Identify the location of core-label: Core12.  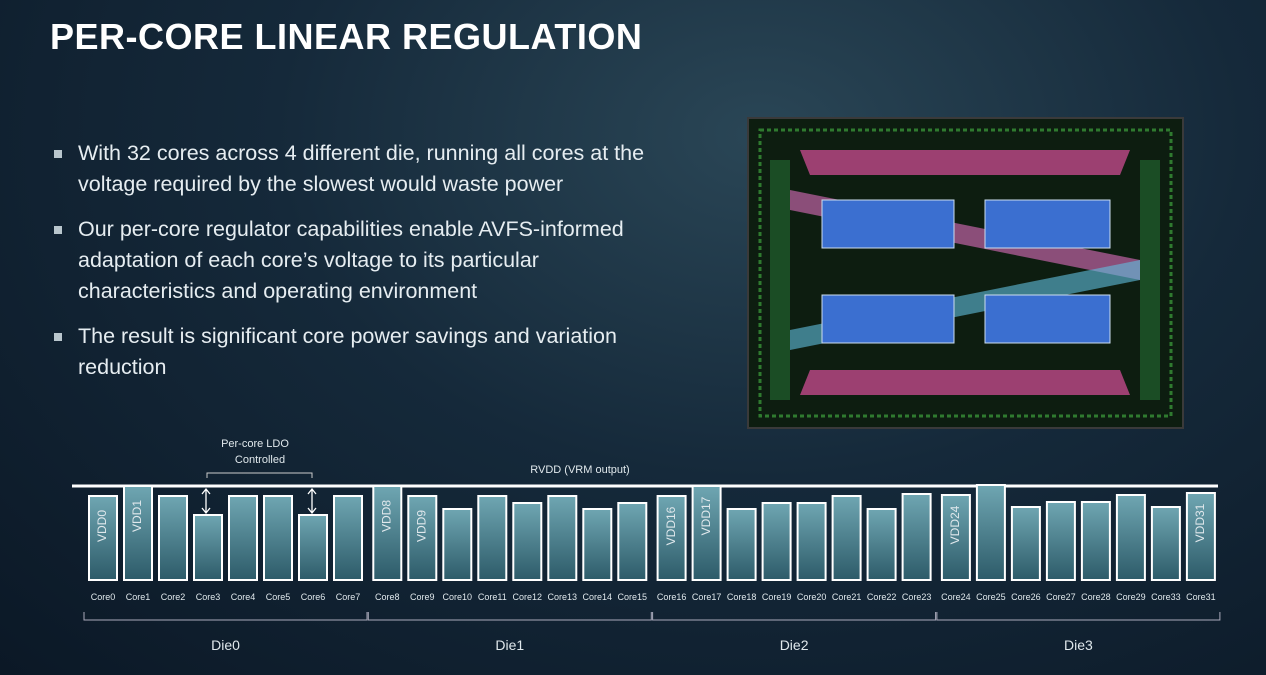
(528, 597).